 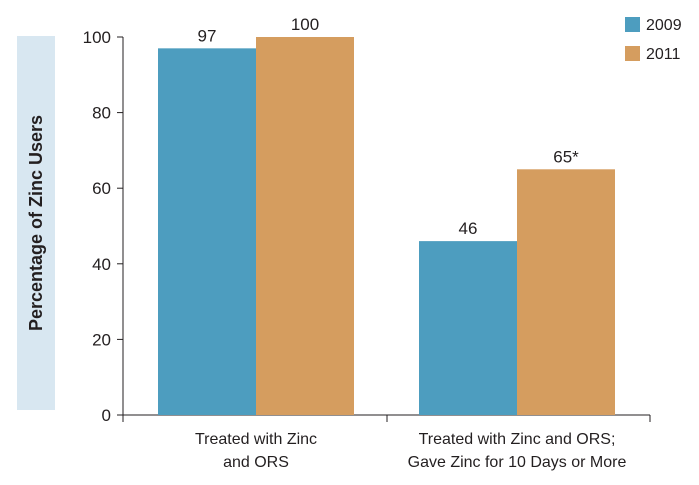 What do you see at coordinates (101, 188) in the screenshot?
I see `y-tick-label: 60` at bounding box center [101, 188].